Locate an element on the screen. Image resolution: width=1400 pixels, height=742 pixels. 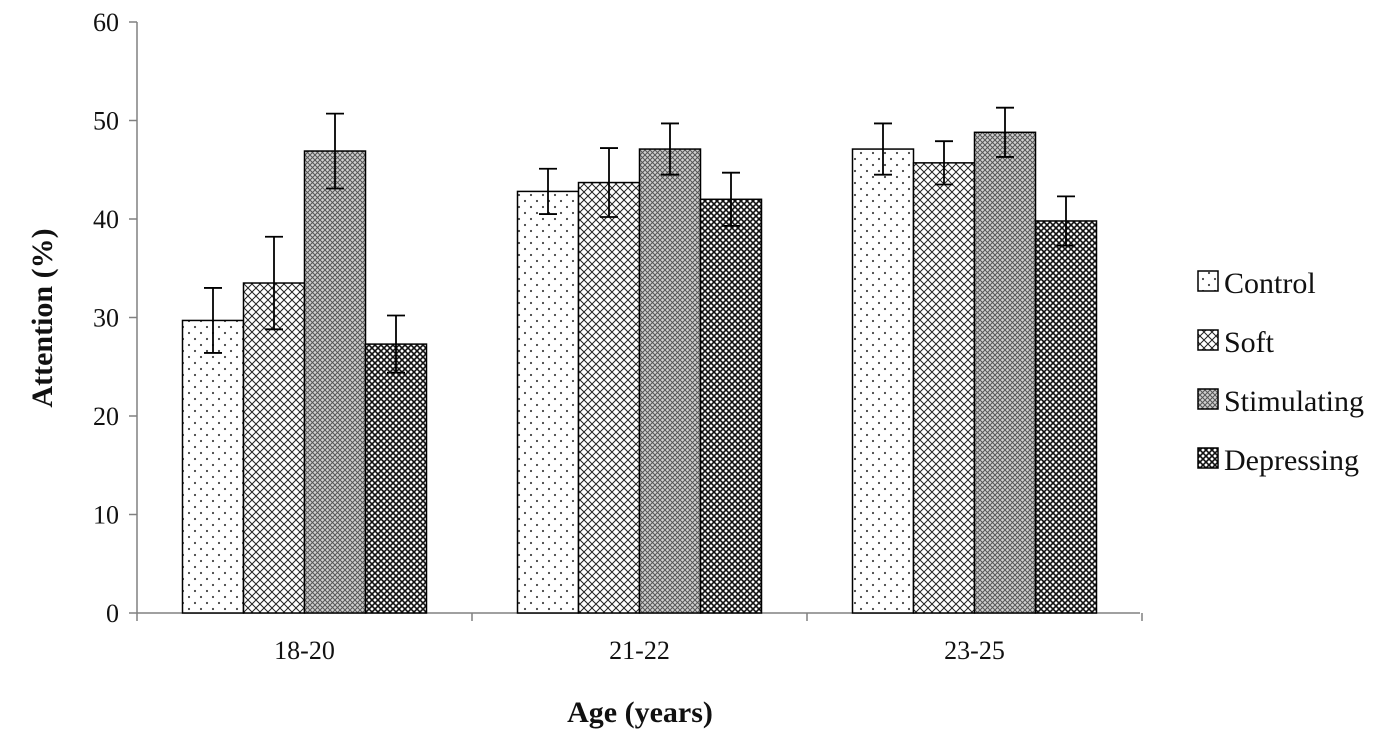
y-tick-label: 0 is located at coordinates (112, 613).